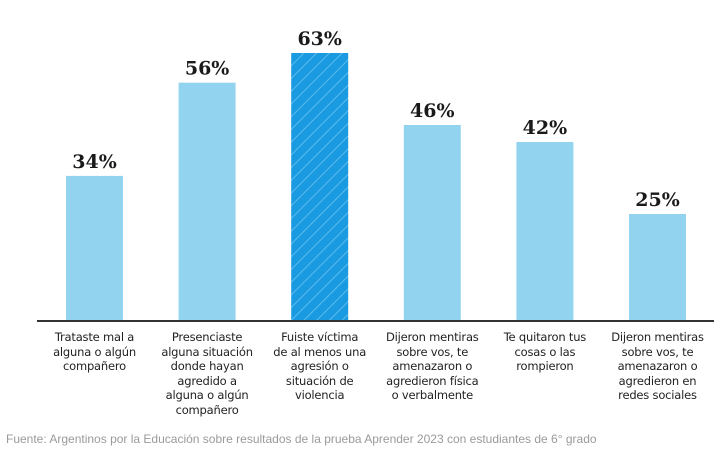 This screenshot has width=724, height=472. What do you see at coordinates (432, 111) in the screenshot?
I see `value-label-4: 46%` at bounding box center [432, 111].